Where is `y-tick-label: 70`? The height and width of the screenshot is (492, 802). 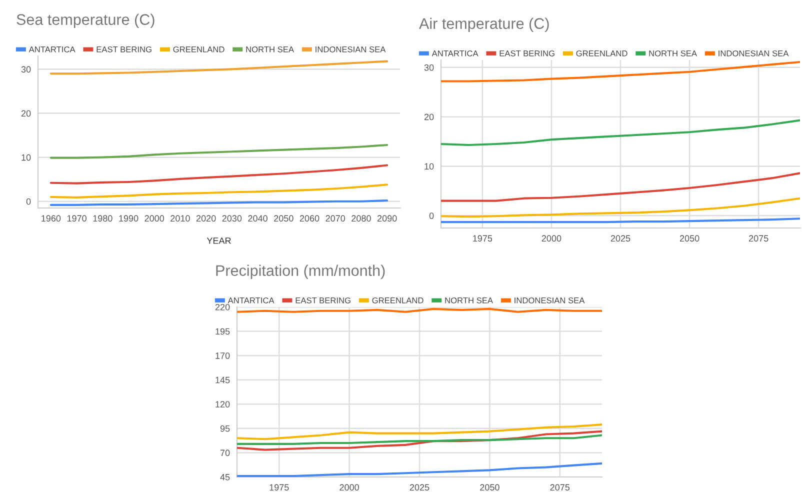 y-tick-label: 70 is located at coordinates (225, 453).